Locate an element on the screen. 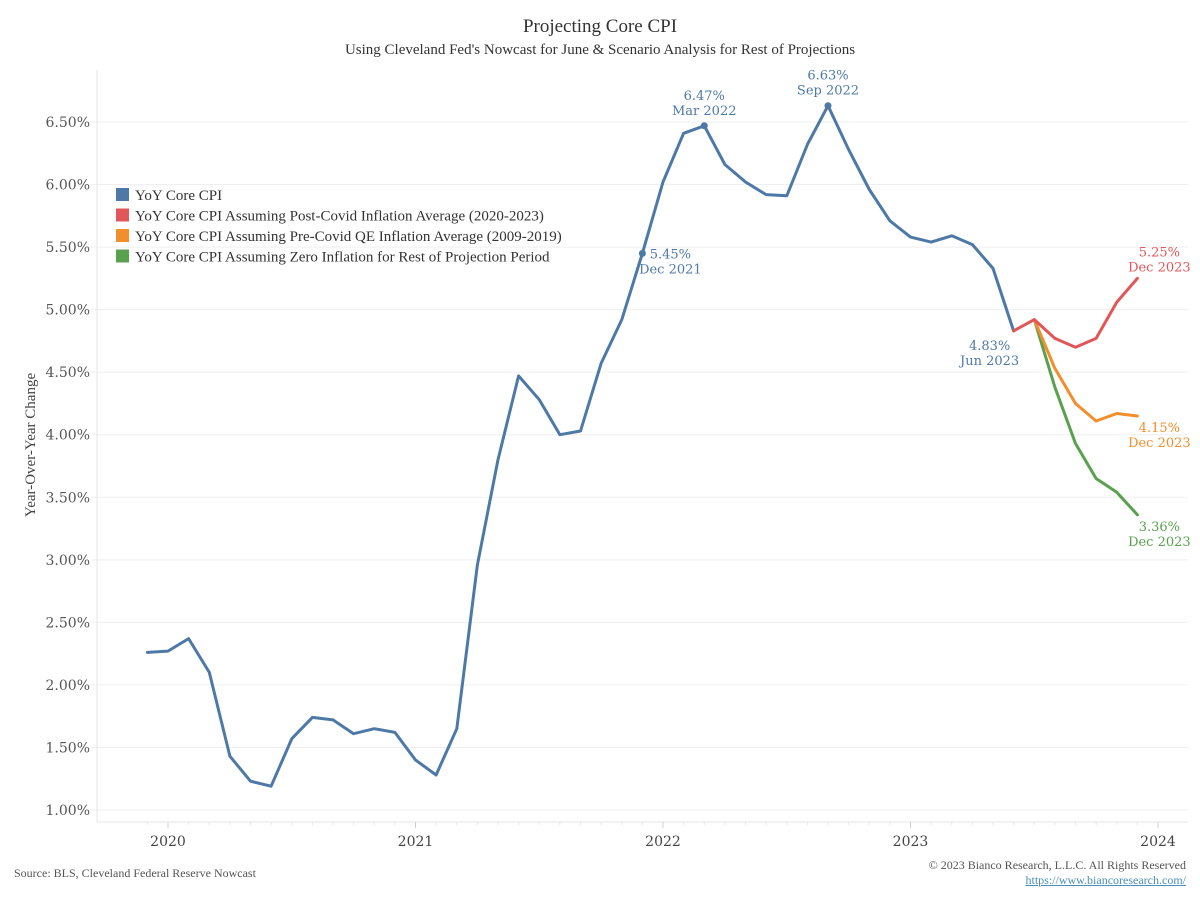 This screenshot has height=900, width=1200. x-tick-label: 2022 is located at coordinates (663, 842).